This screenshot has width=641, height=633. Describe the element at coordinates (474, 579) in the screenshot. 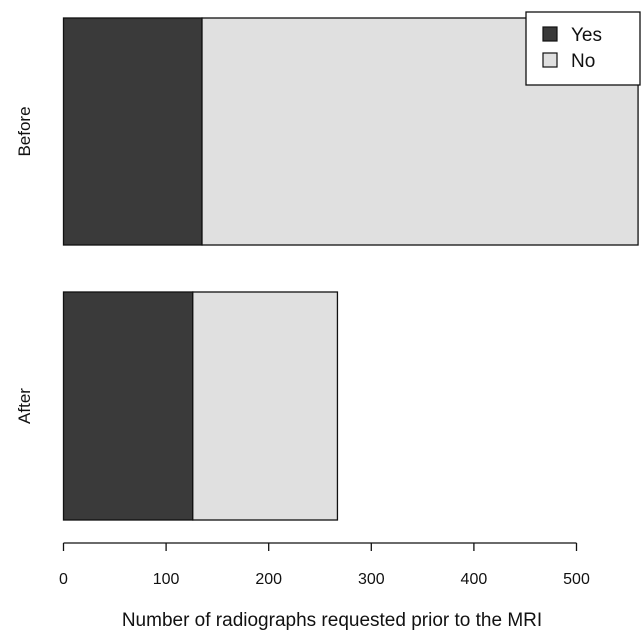

I see `x-tick-label: 400` at that location.